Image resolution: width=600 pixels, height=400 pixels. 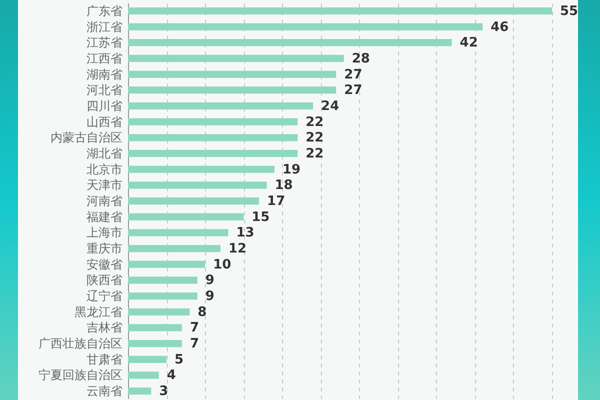 I want to click on data-label: 4, so click(x=171, y=376).